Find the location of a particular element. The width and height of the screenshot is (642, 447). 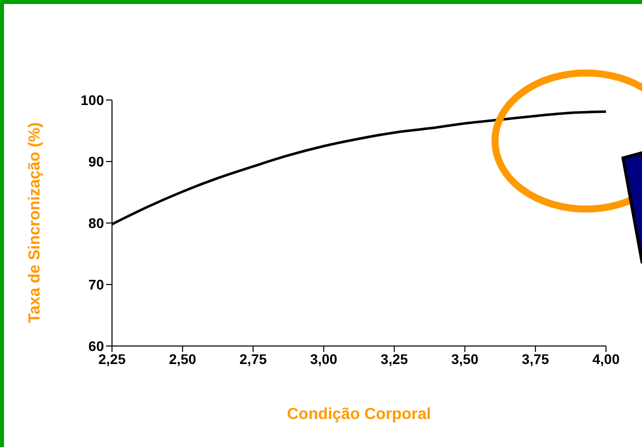

y-tick-label: 80 is located at coordinates (96, 222).